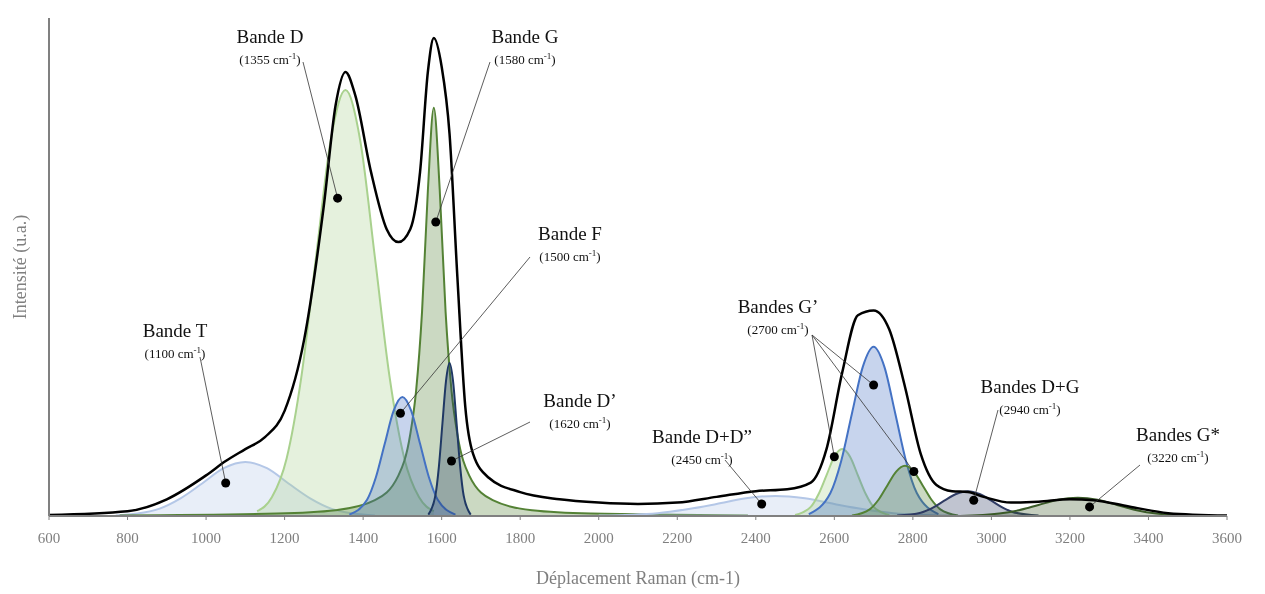 The width and height of the screenshot is (1265, 594). Describe the element at coordinates (702, 446) in the screenshot. I see `annotation: Bande D+D” (2450 cm$^{-1}$)` at that location.